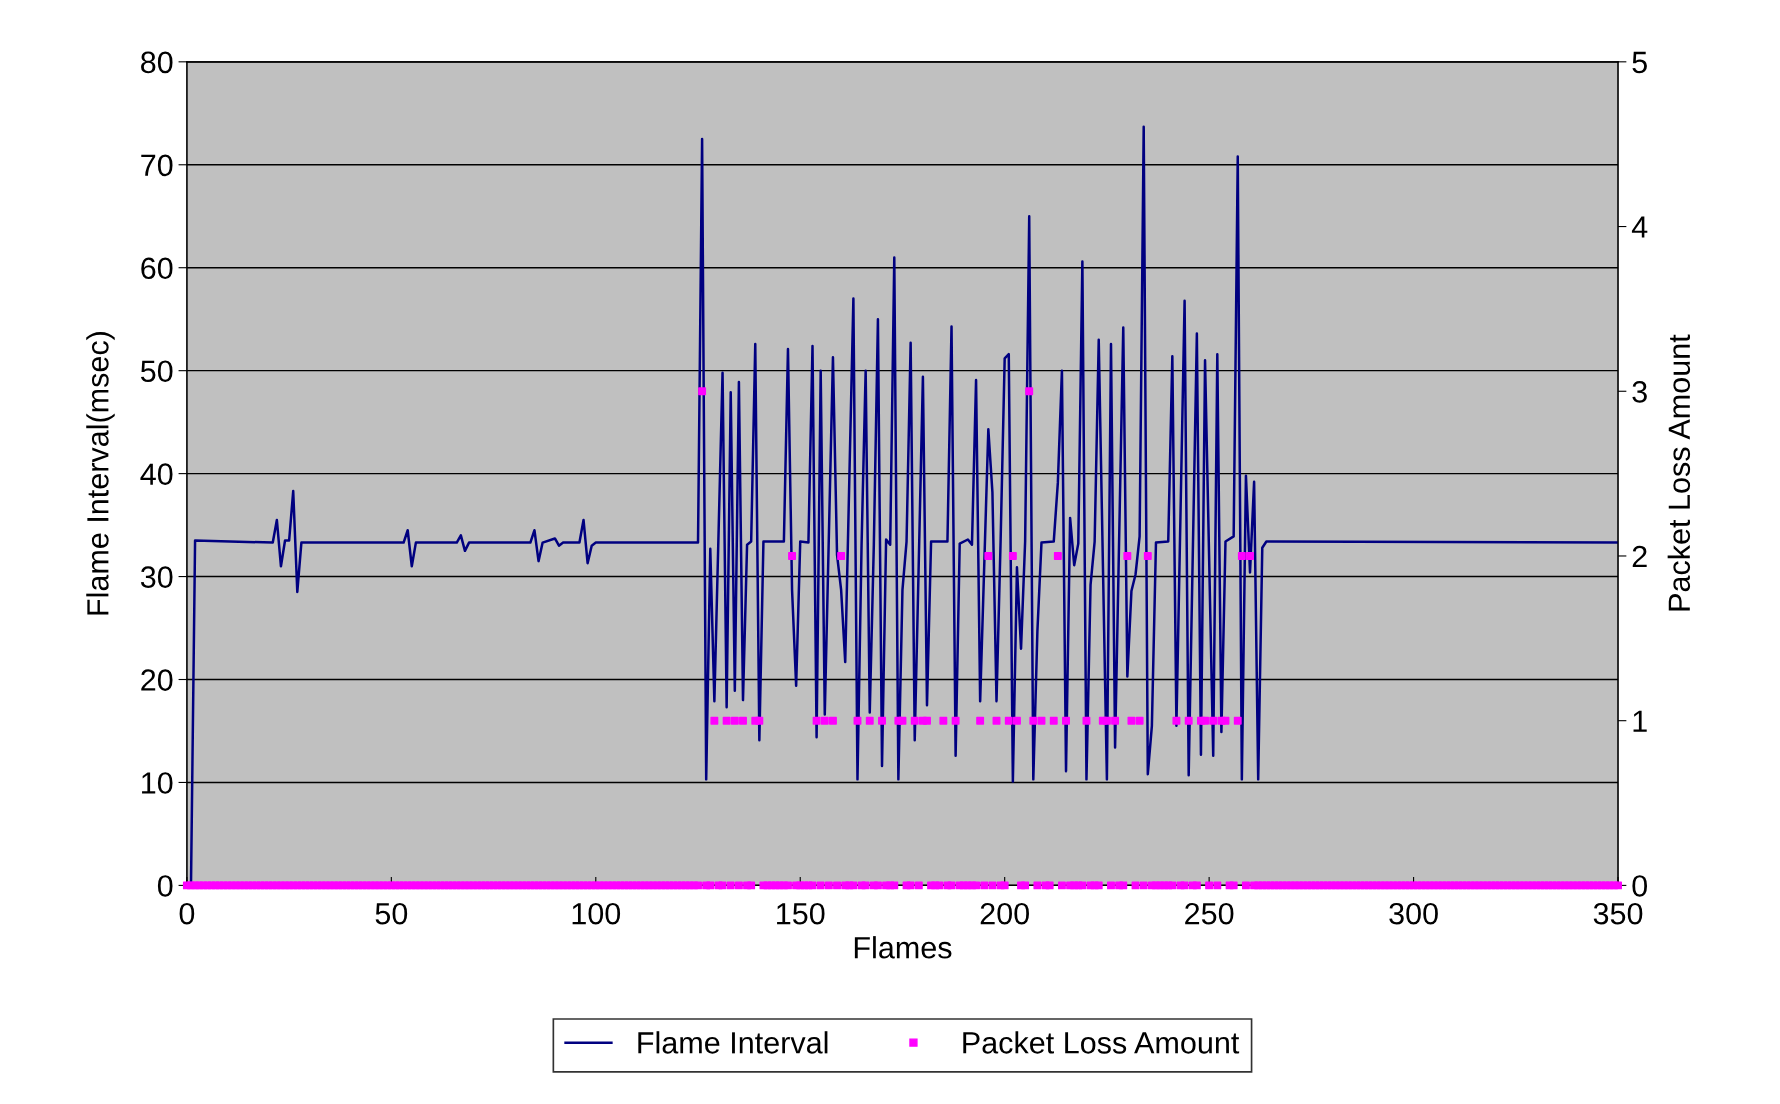 The height and width of the screenshot is (1104, 1780). What do you see at coordinates (1101, 1042) in the screenshot?
I see `legend-label: Packet Loss Amount` at bounding box center [1101, 1042].